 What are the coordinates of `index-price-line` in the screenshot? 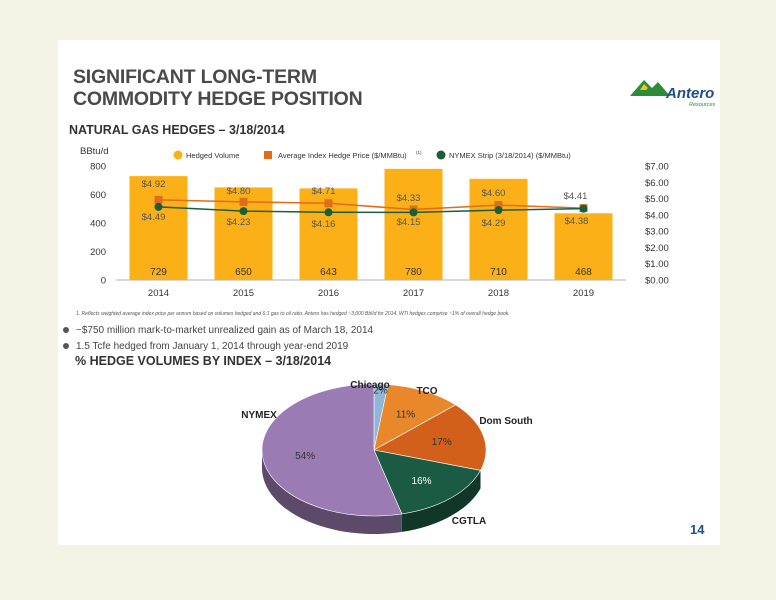 It's located at (371, 205).